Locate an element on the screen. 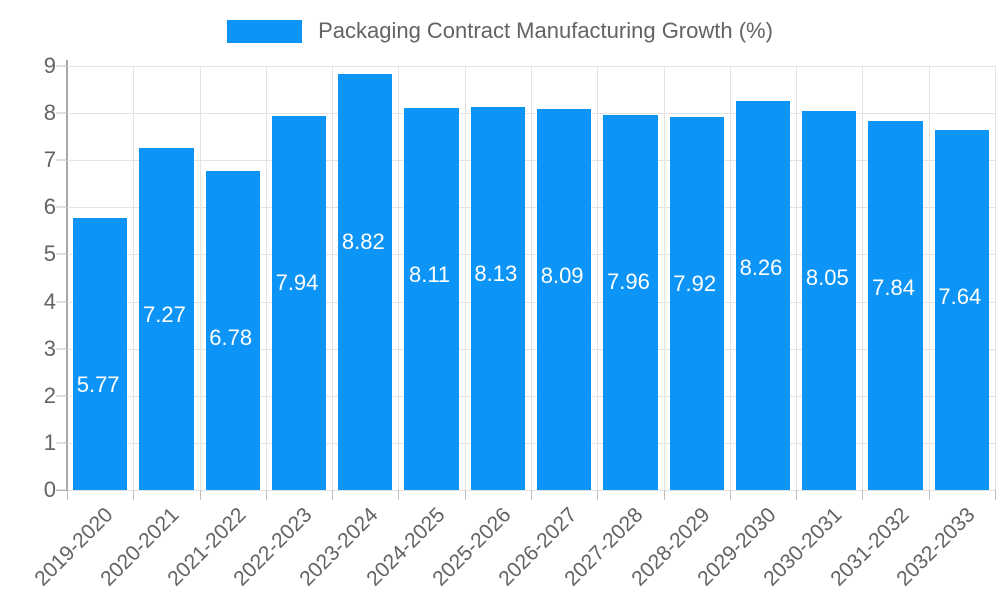 Image resolution: width=1000 pixels, height=600 pixels. bar-value-label: 7.92 is located at coordinates (695, 284).